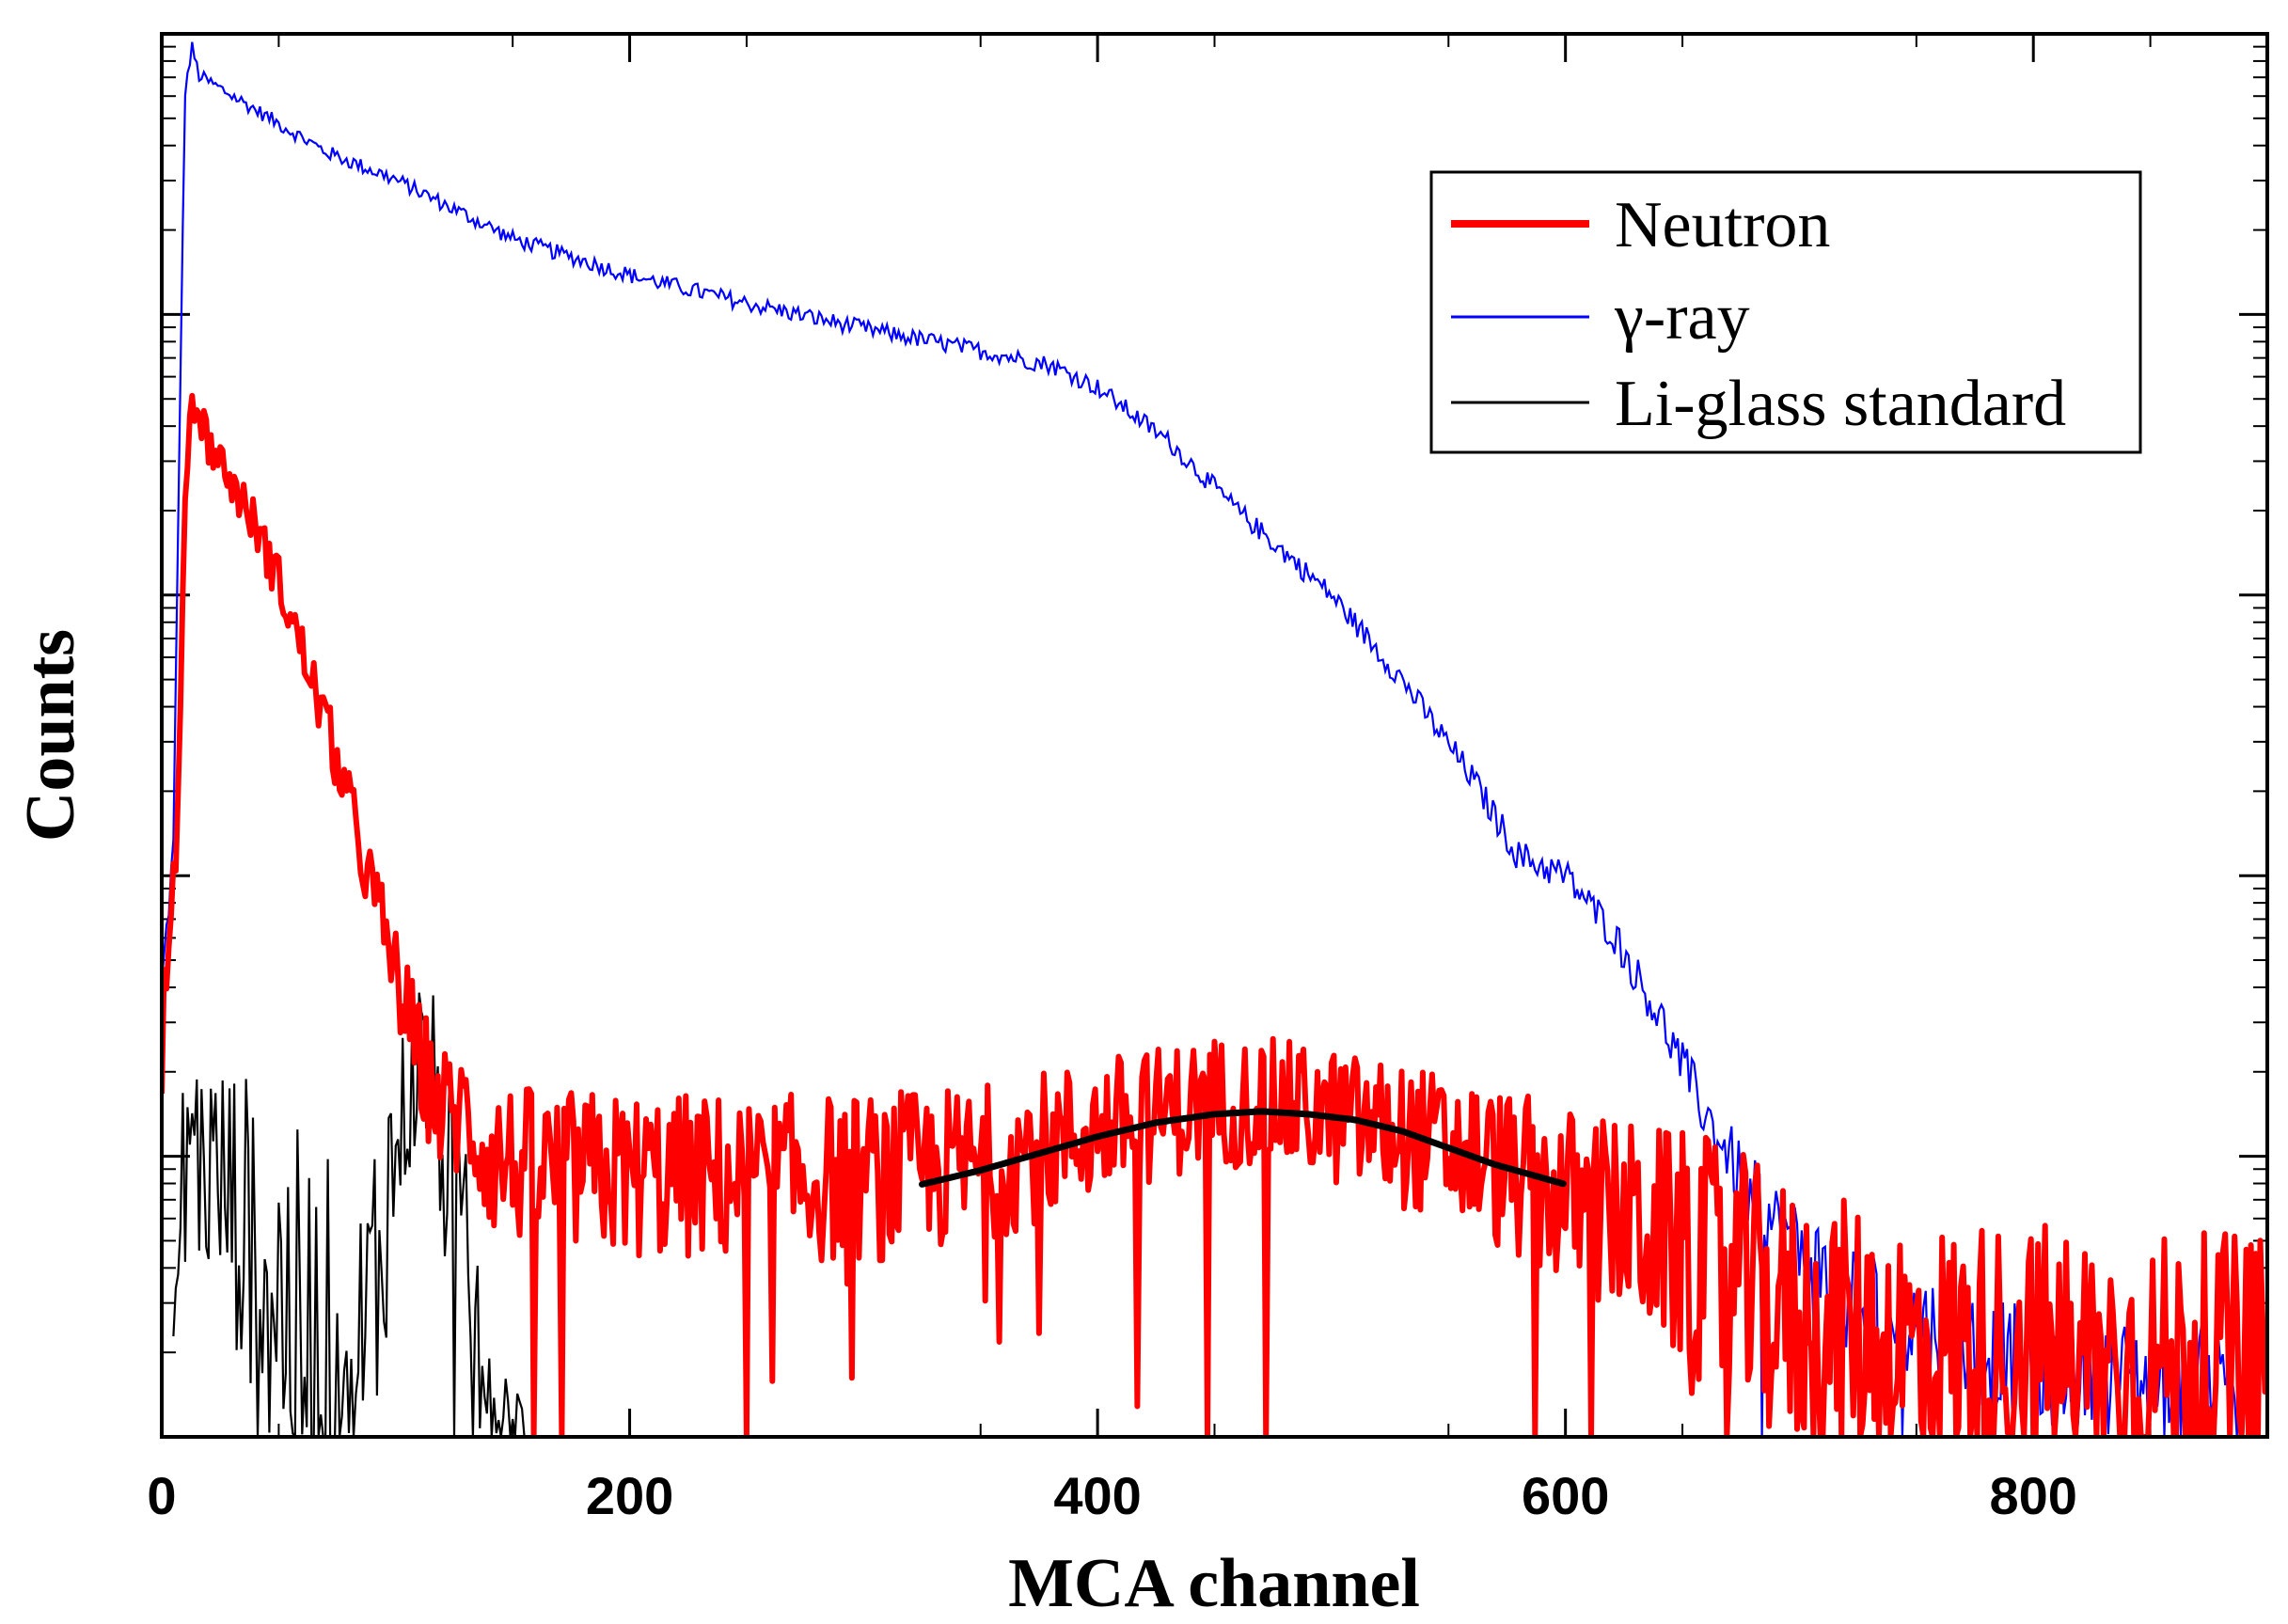 This screenshot has width=2288, height=1624. What do you see at coordinates (1214, 1583) in the screenshot?
I see `x-axis-title: MCA channel` at bounding box center [1214, 1583].